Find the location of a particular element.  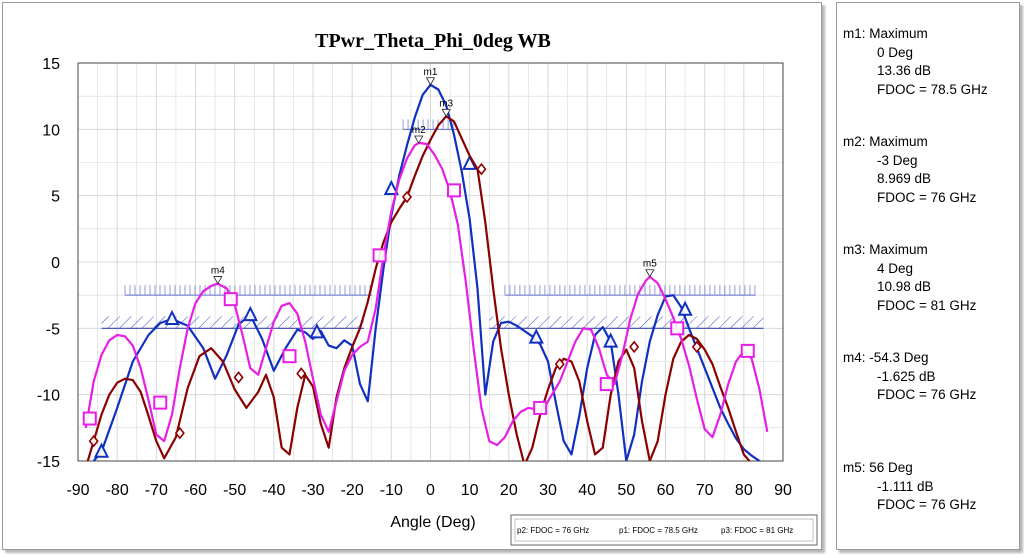

marker-m5-heading: m5: 56 Deg is located at coordinates (878, 467).